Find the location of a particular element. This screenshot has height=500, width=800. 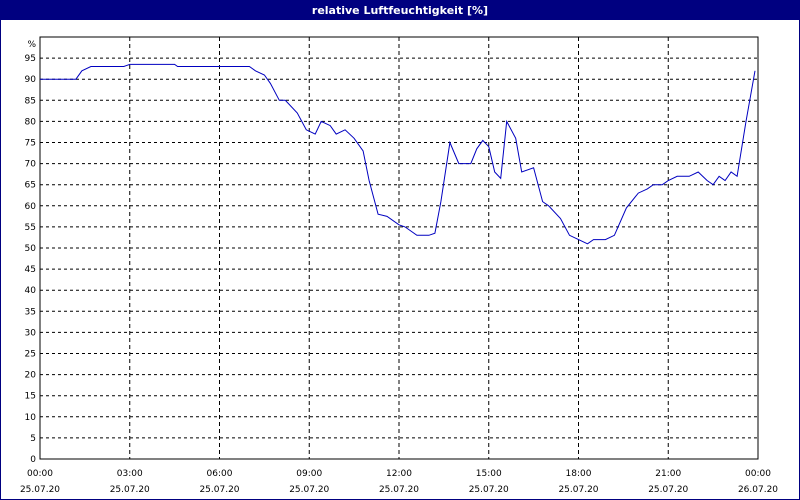

y-tick-label: 70 is located at coordinates (31, 165).